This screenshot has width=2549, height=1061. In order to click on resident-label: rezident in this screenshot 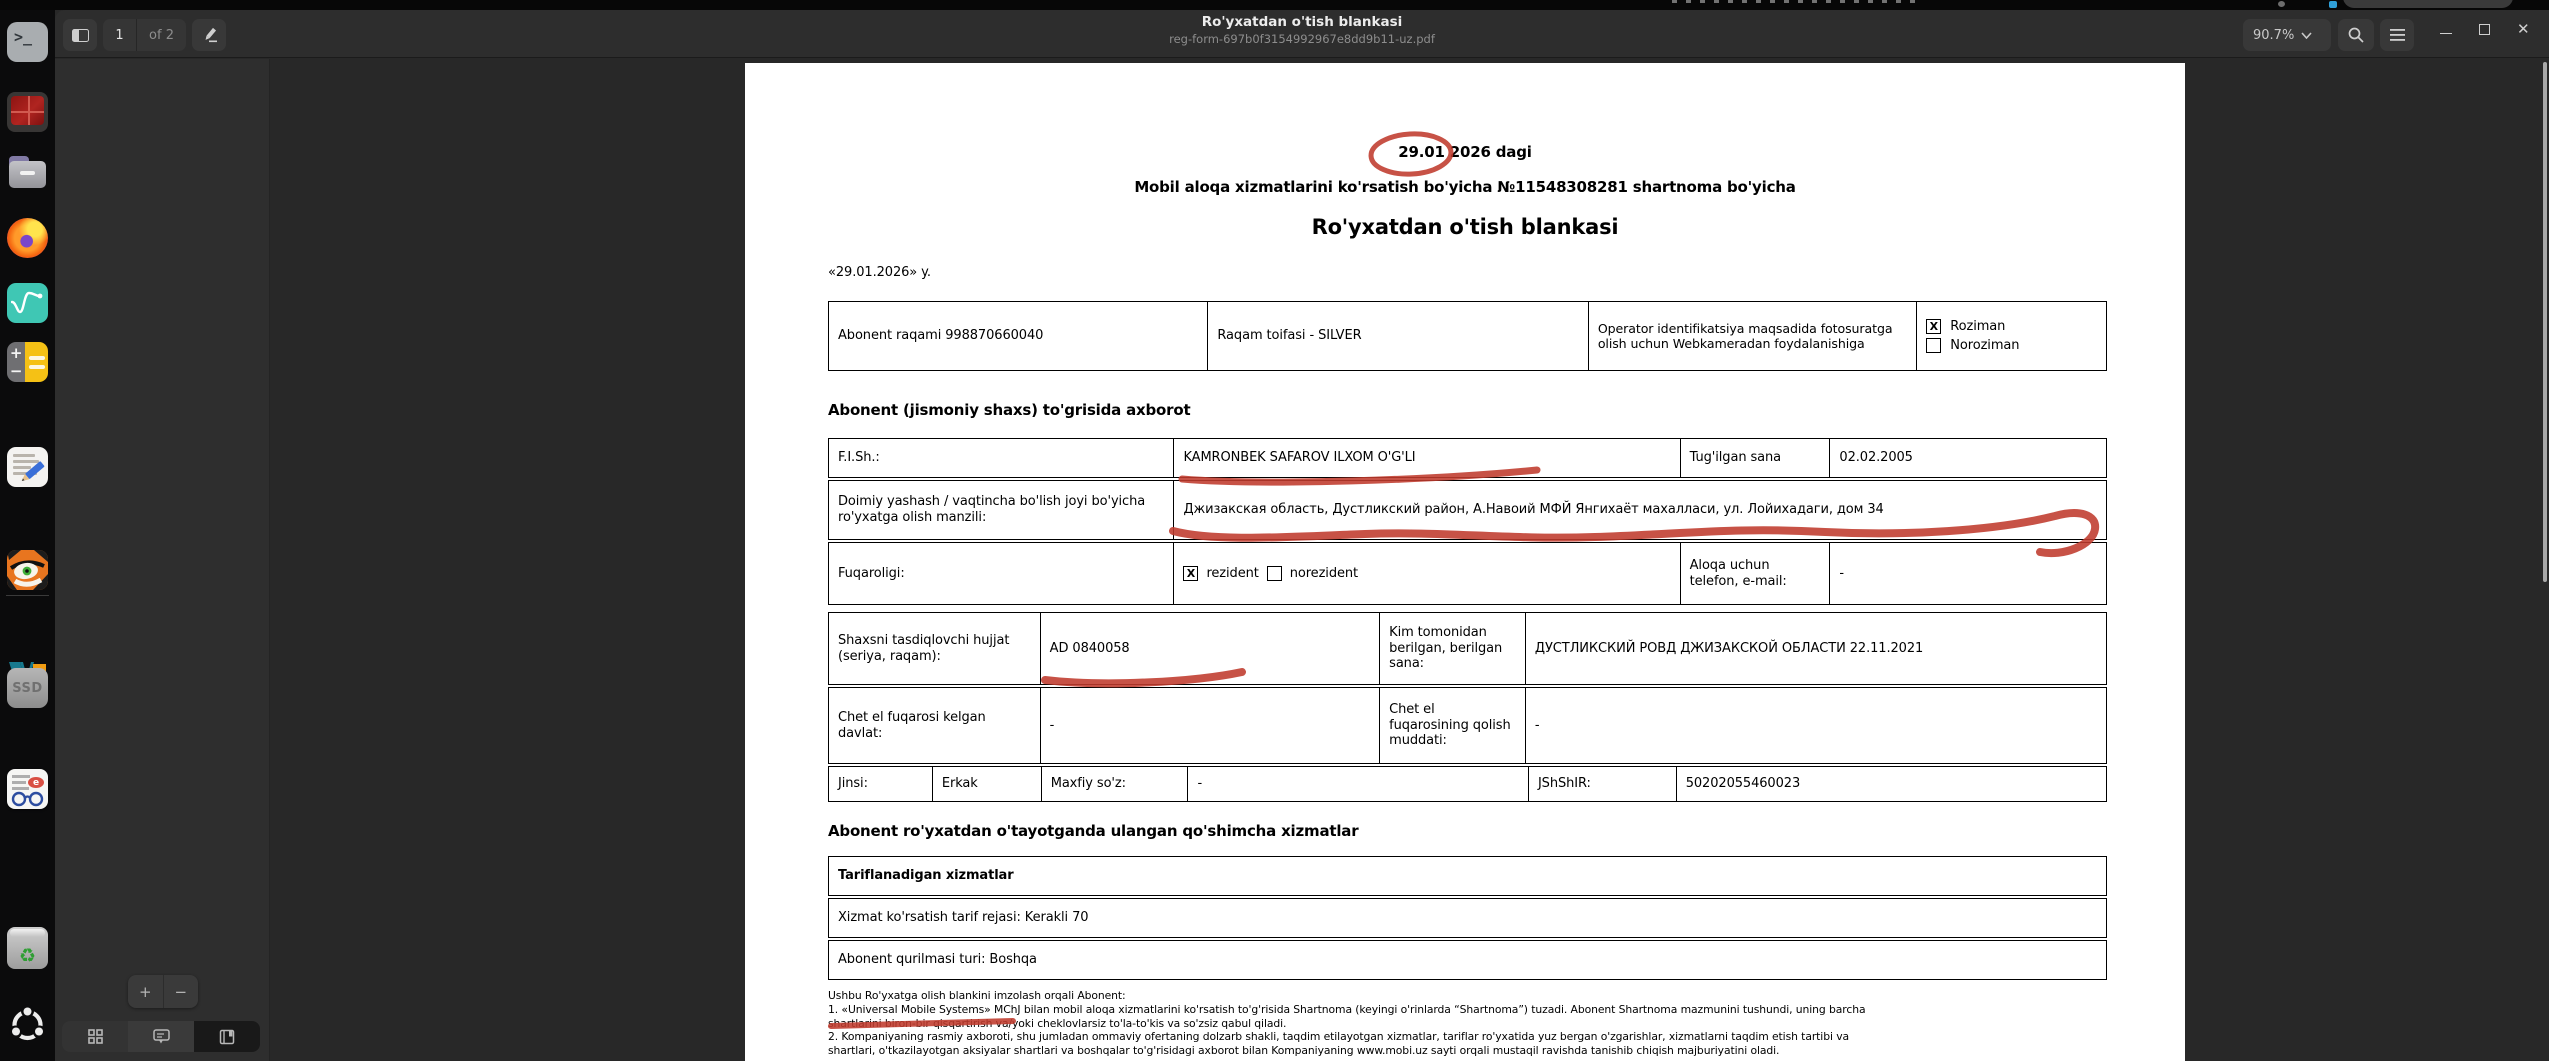, I will do `click(1232, 573)`.